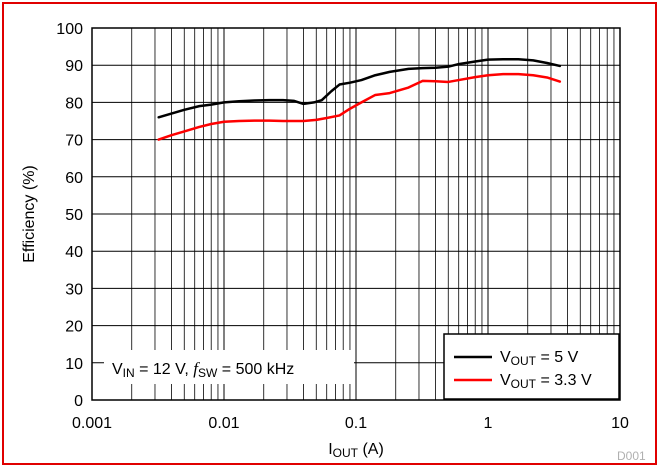 The height and width of the screenshot is (473, 659). I want to click on y-tick-label: 40, so click(74, 252).